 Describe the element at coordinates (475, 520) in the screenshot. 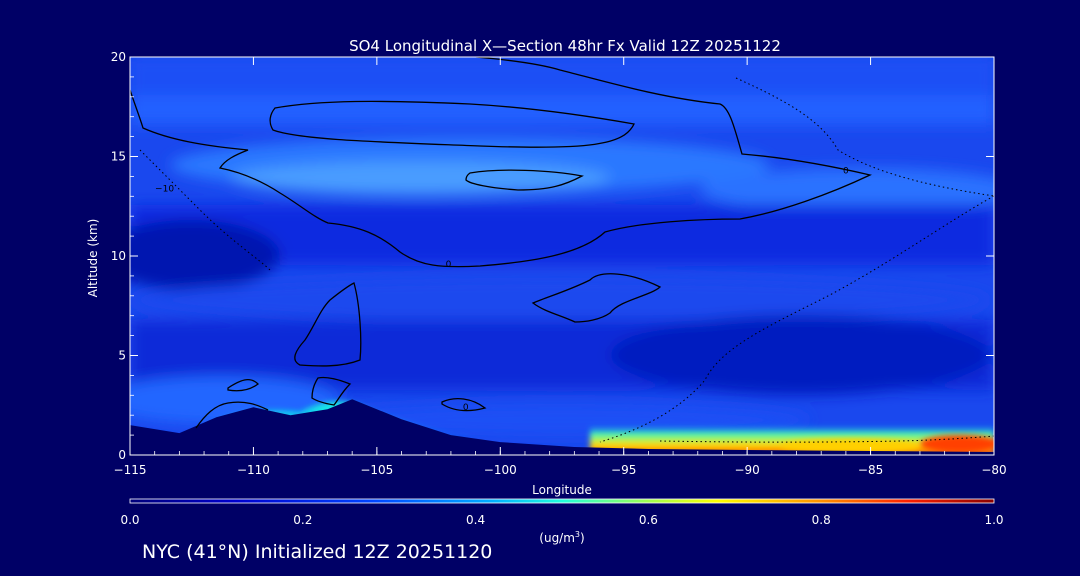

I see `colorbar-tick-label: 0.4` at that location.